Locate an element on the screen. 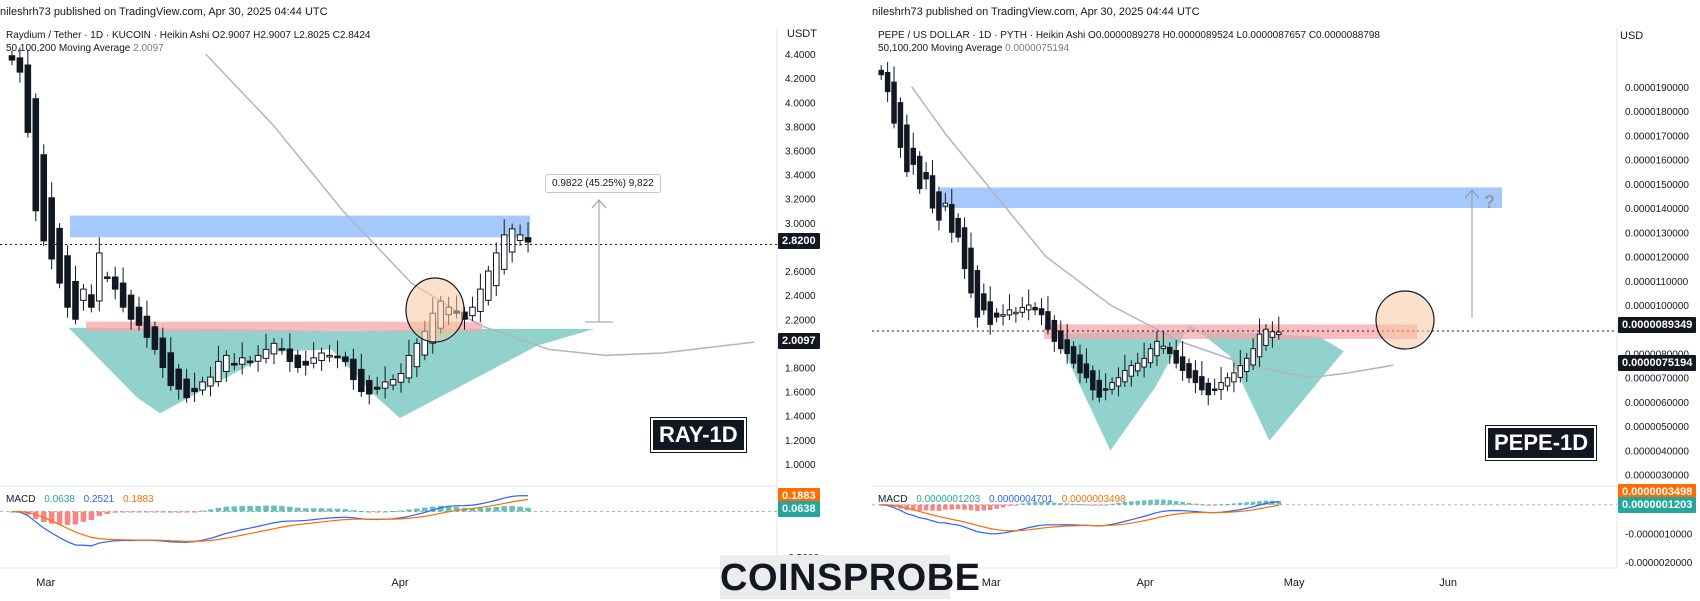  ray-x-tick-label: Apr is located at coordinates (399, 583).